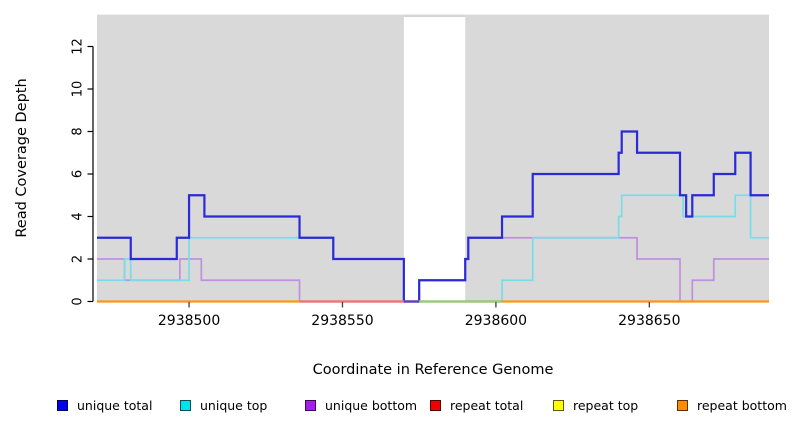  What do you see at coordinates (434, 16) in the screenshot?
I see `gap-top-strip` at bounding box center [434, 16].